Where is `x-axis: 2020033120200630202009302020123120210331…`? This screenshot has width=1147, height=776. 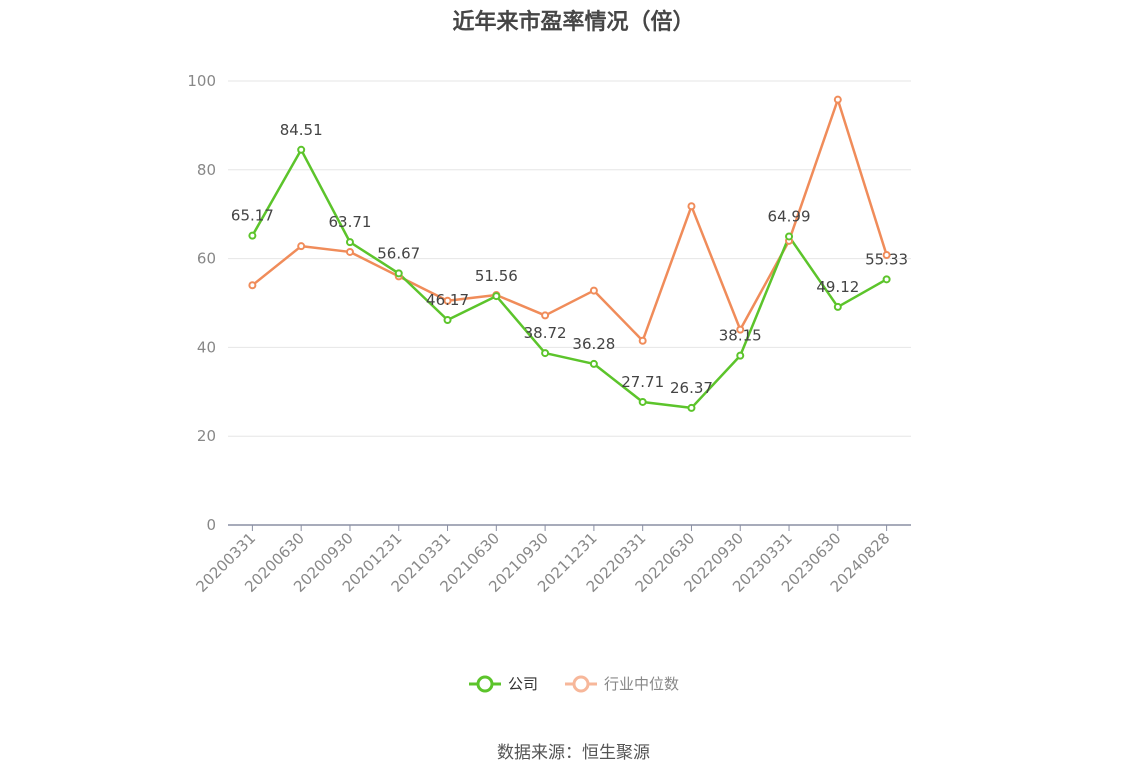 x-axis: 2020033120200630202009302020123120210331… is located at coordinates (551, 560).